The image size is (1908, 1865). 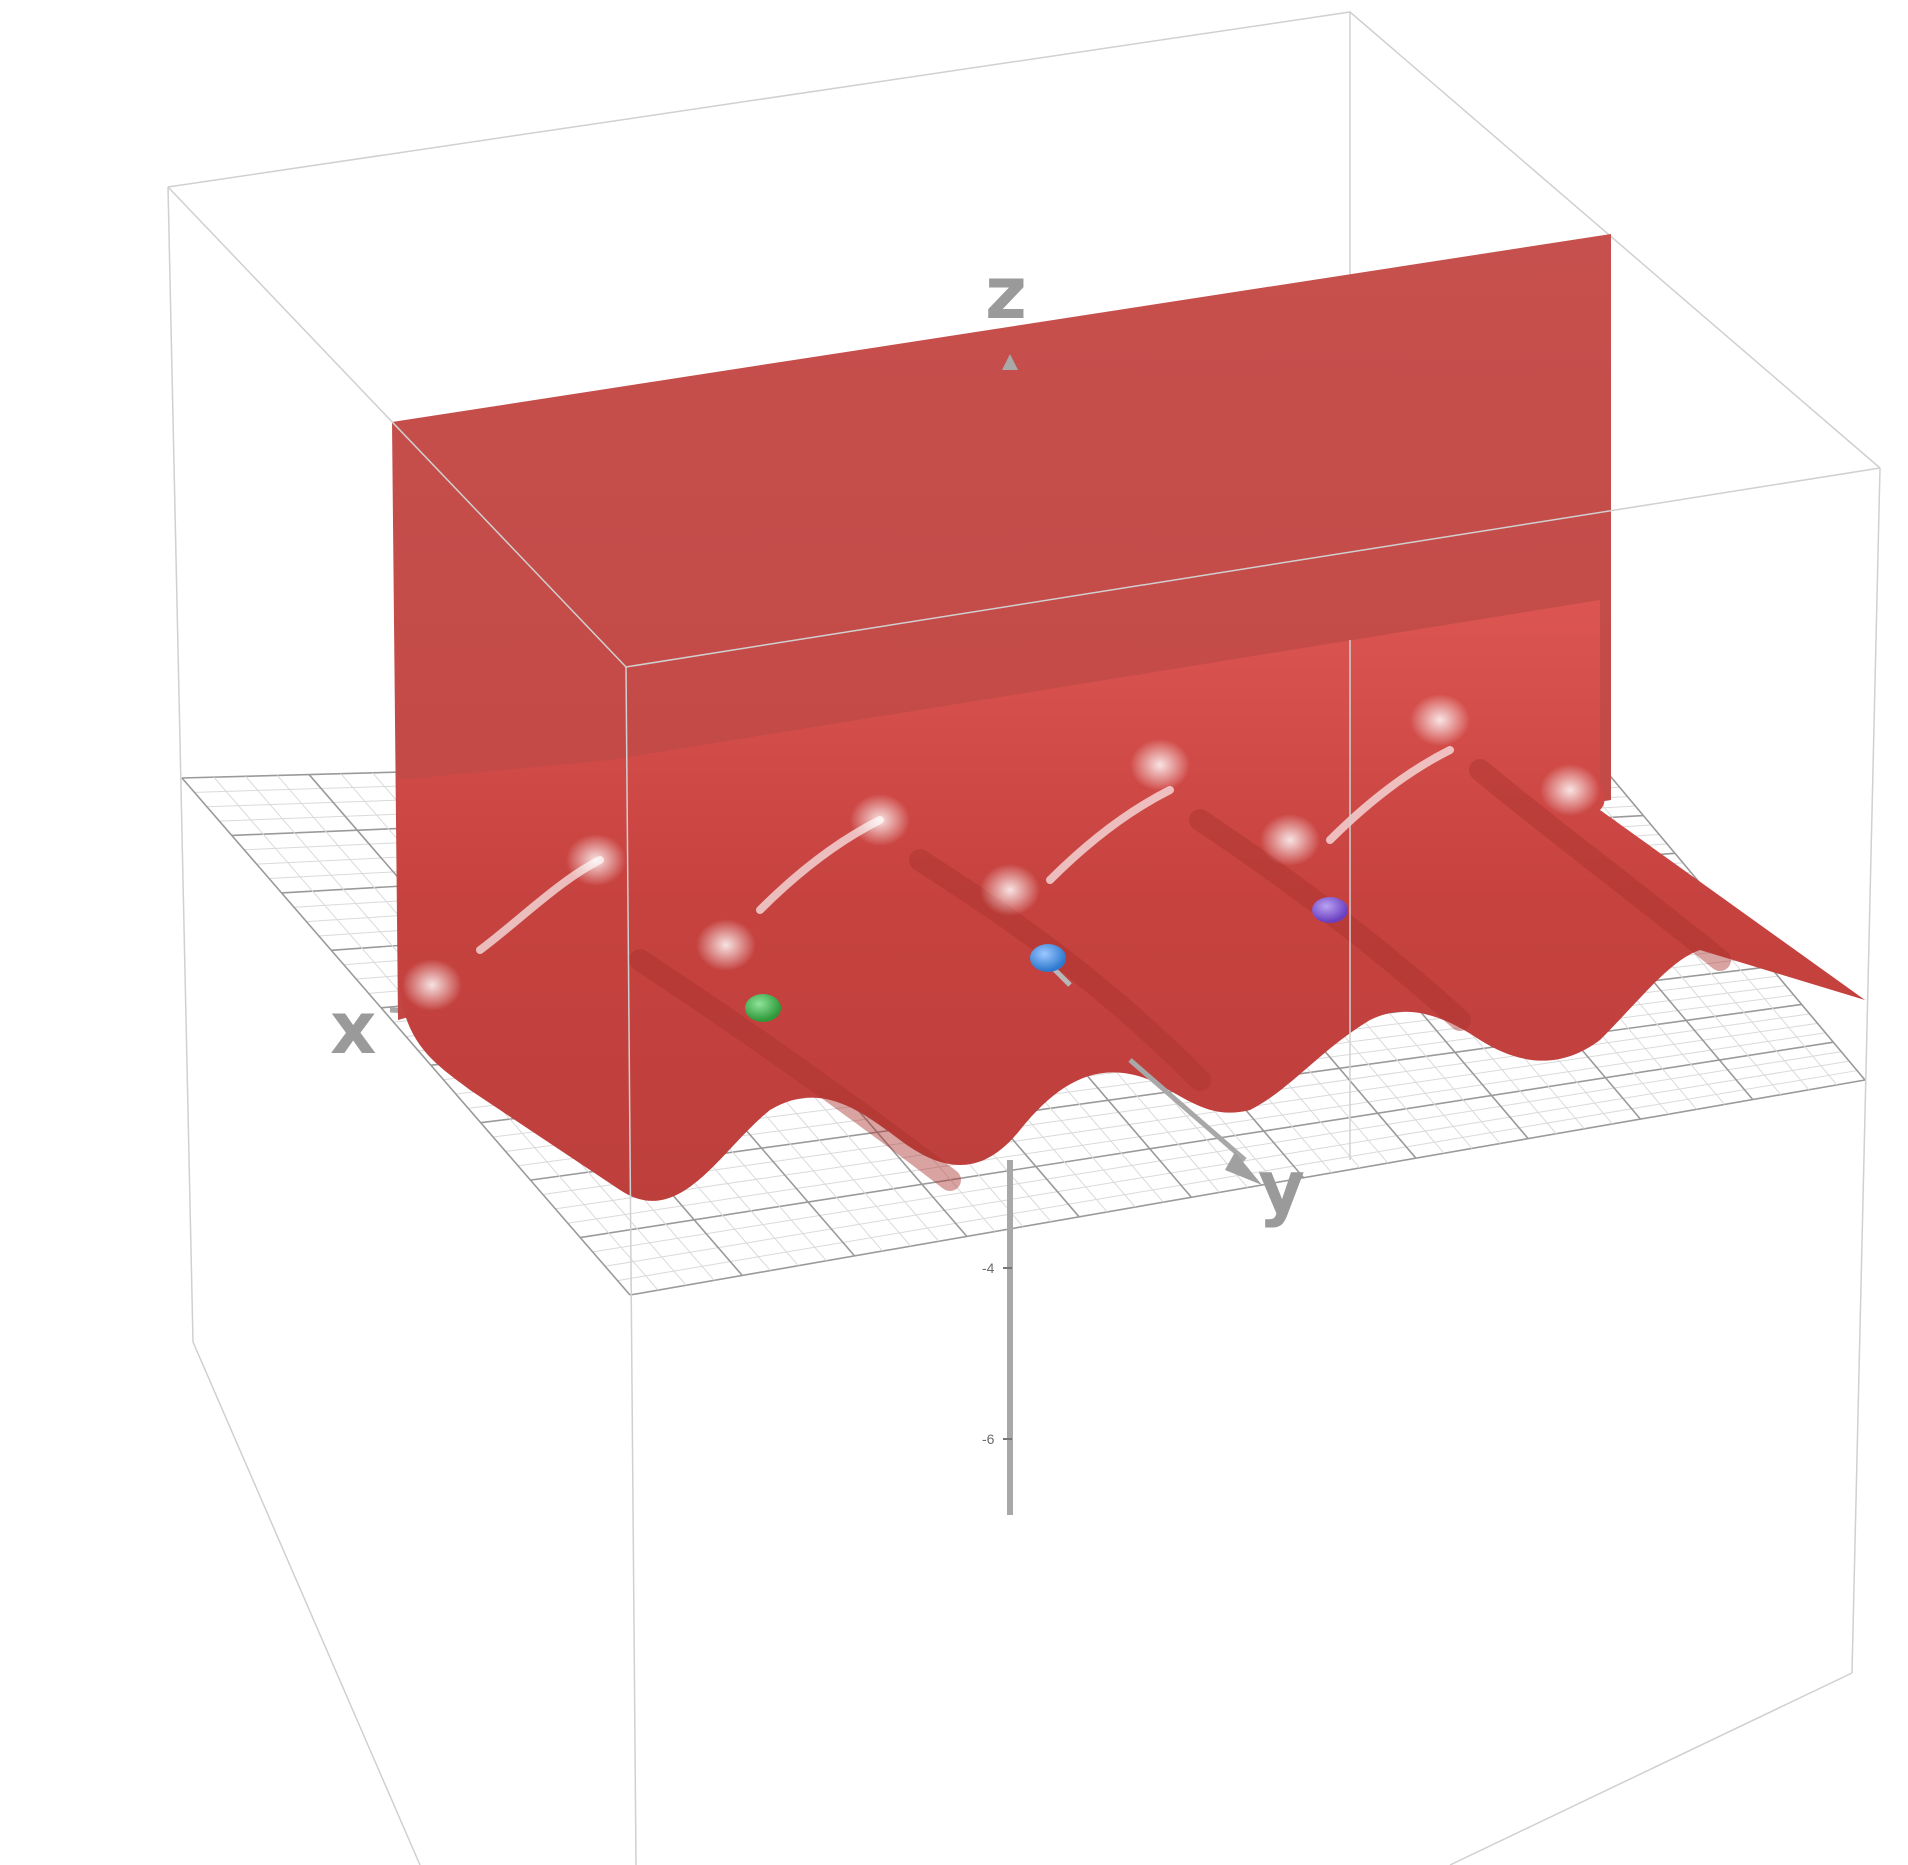 I want to click on grid-line, so click(x=406, y=1036).